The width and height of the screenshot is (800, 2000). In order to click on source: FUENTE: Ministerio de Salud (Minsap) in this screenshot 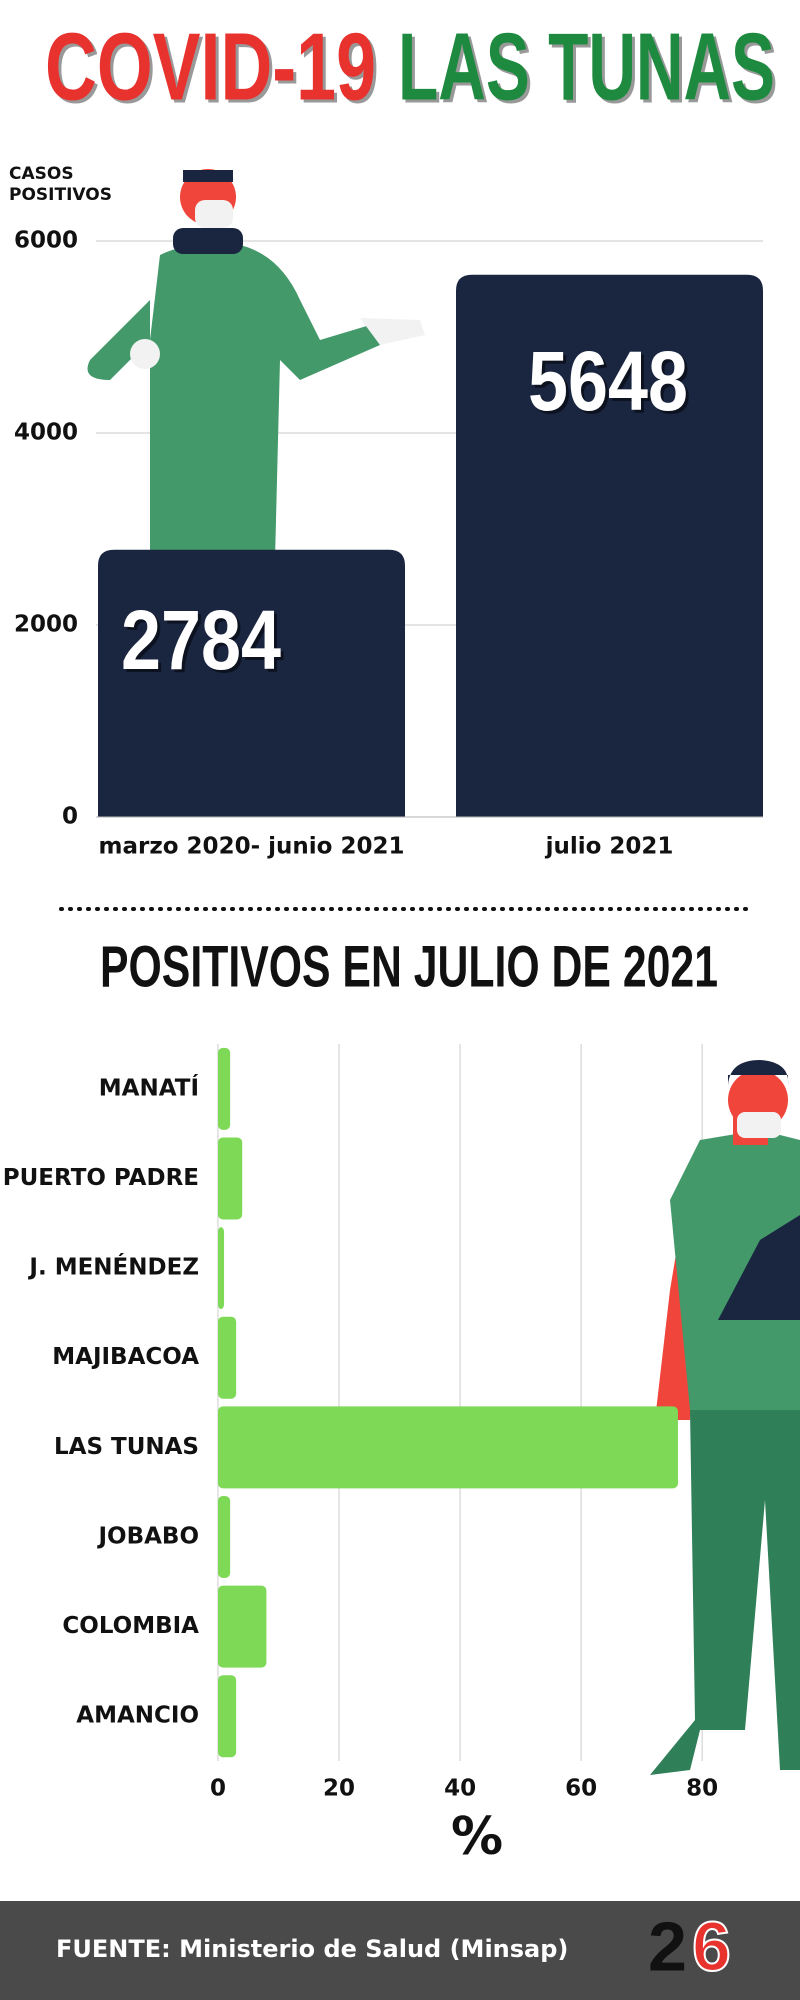, I will do `click(312, 1949)`.